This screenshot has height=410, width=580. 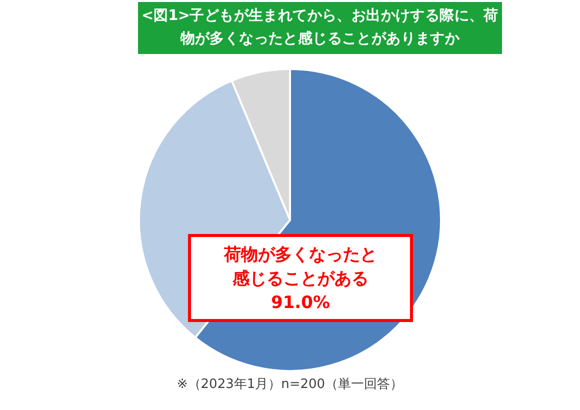 I want to click on text: ※（2023年1月）n=200（単一回答）, so click(x=290, y=384).